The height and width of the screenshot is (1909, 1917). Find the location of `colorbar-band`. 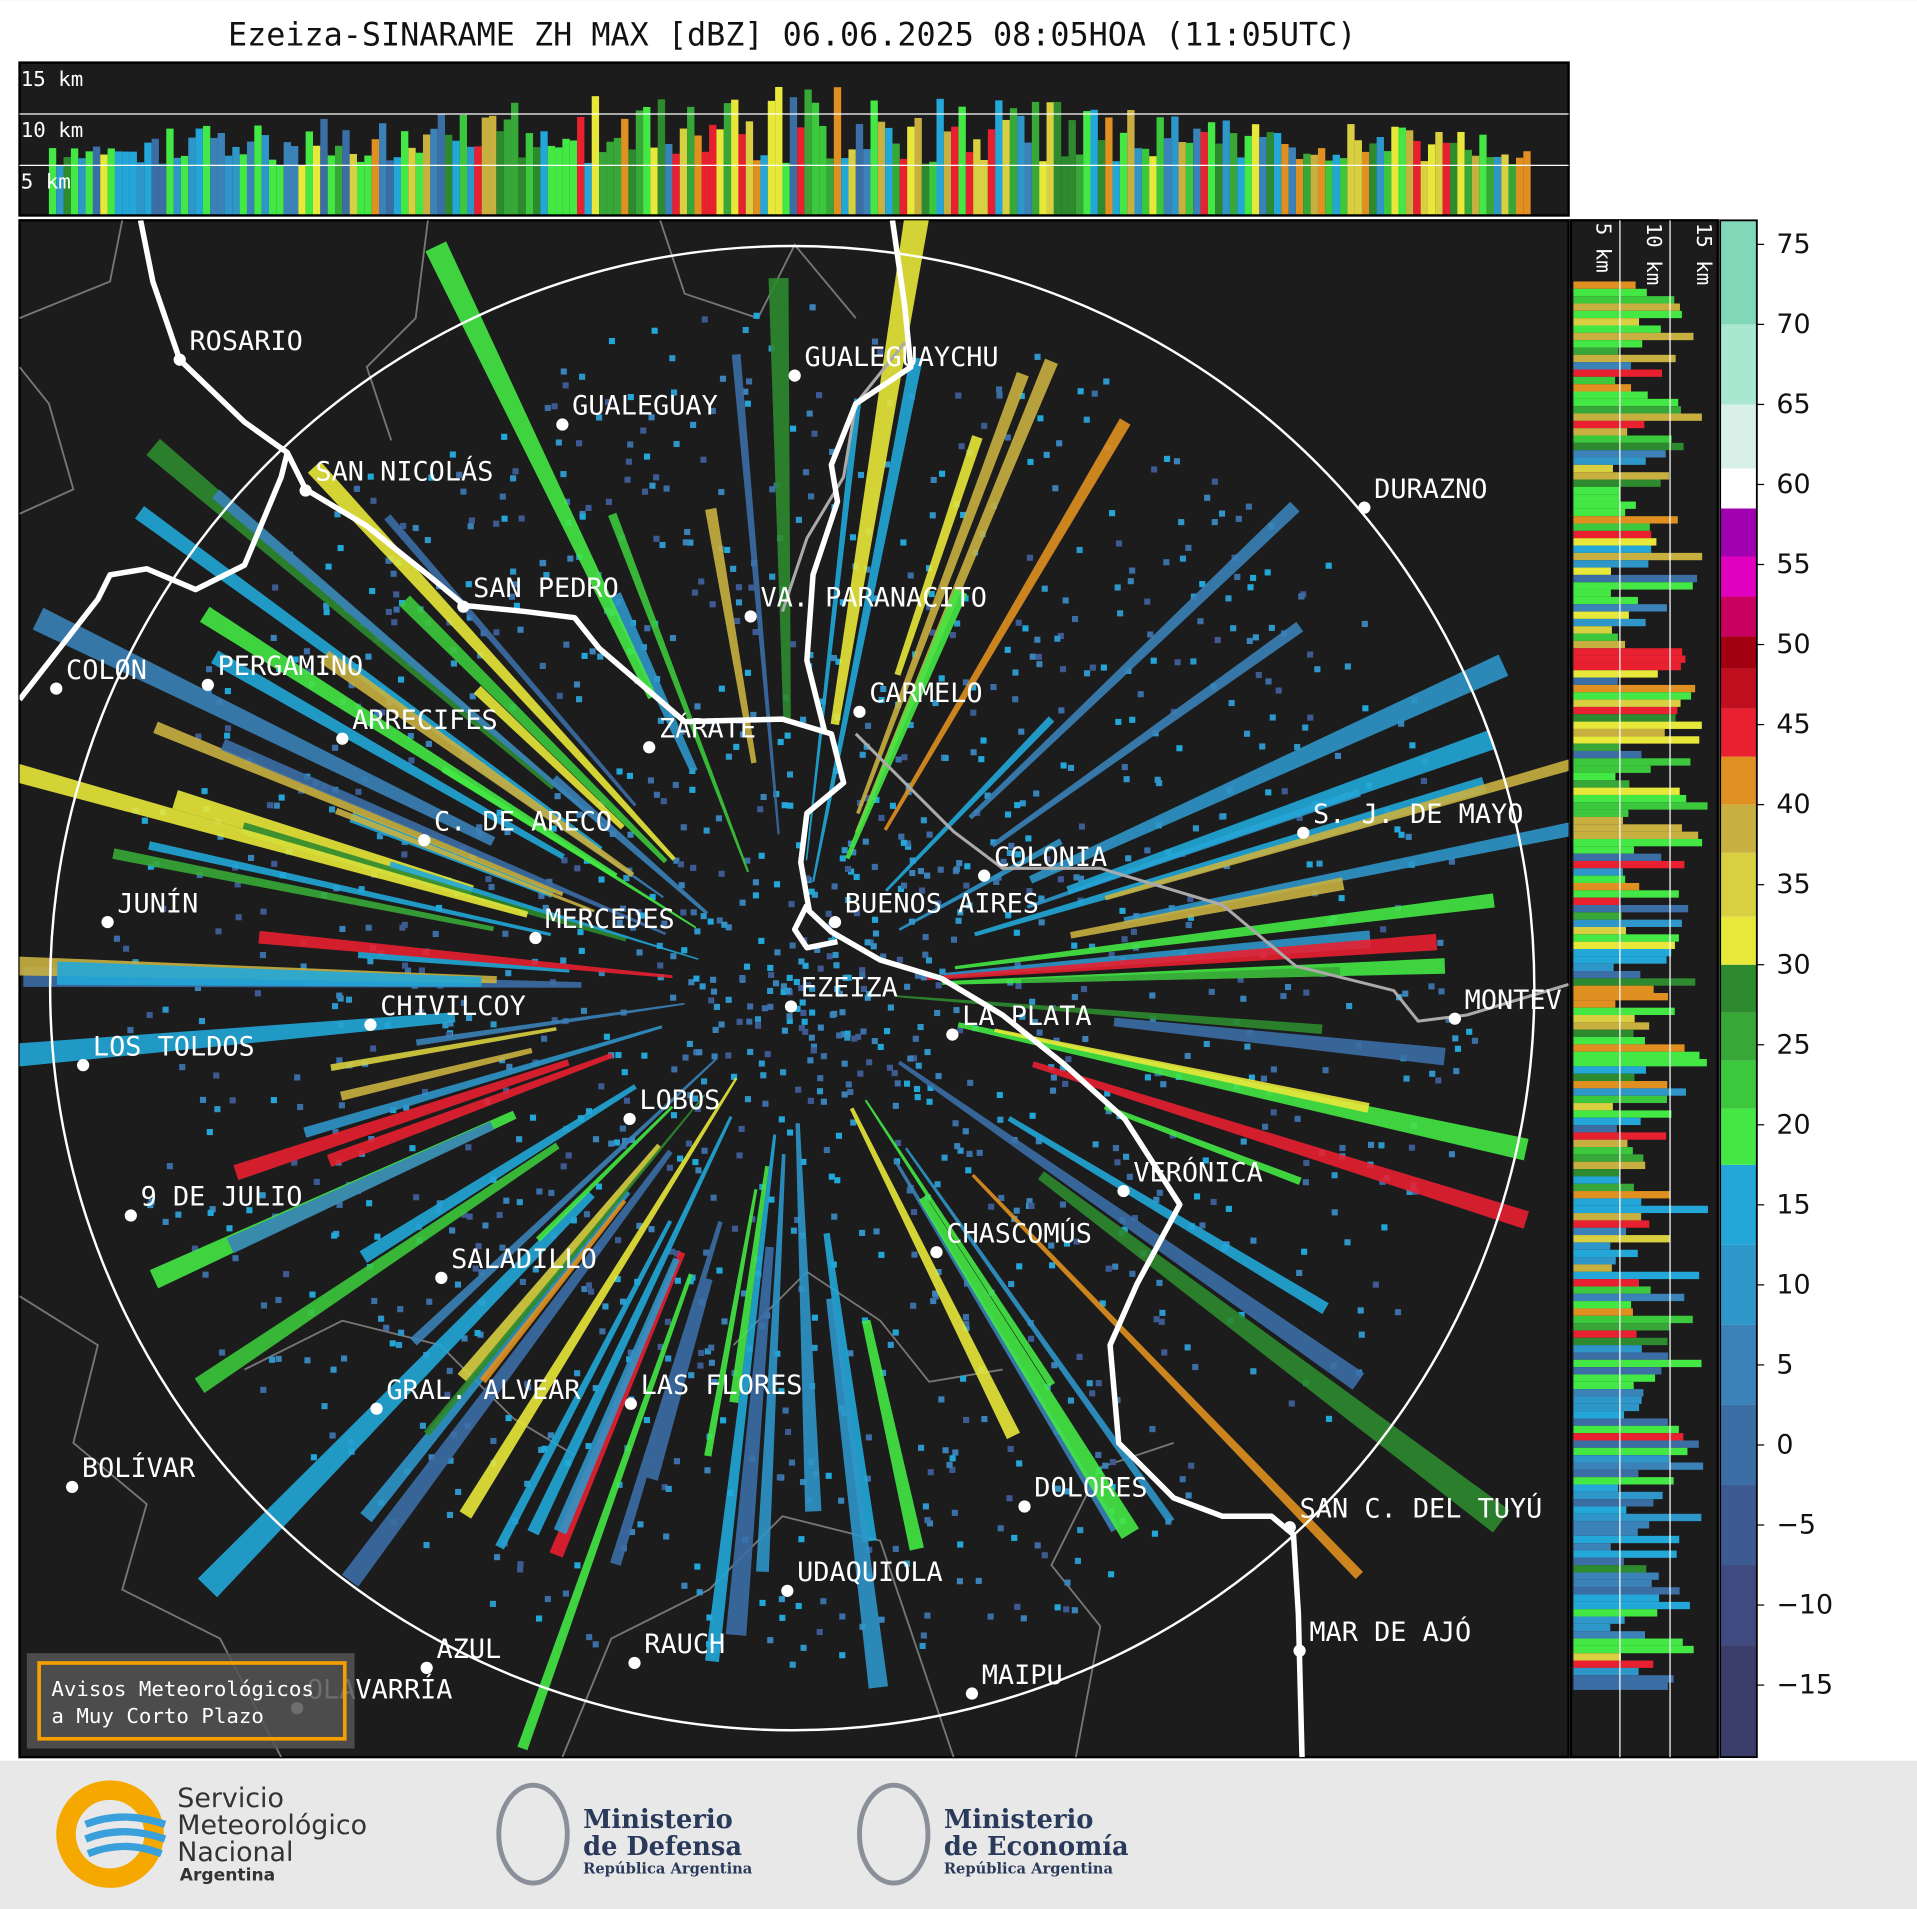

colorbar-band is located at coordinates (1738, 652).